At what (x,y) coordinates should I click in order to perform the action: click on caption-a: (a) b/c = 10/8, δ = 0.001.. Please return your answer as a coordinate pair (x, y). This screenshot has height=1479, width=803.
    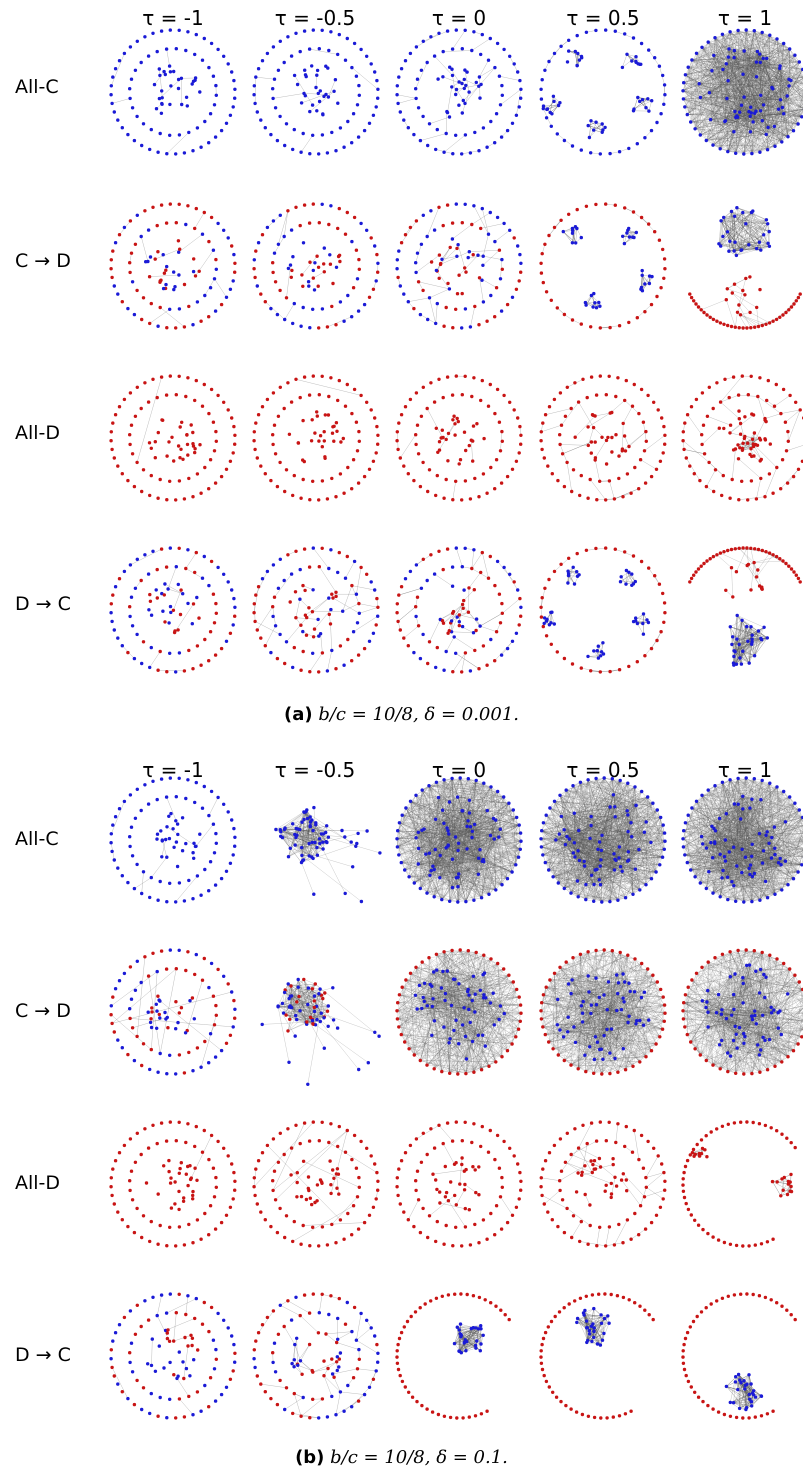
    Looking at the image, I should click on (401, 714).